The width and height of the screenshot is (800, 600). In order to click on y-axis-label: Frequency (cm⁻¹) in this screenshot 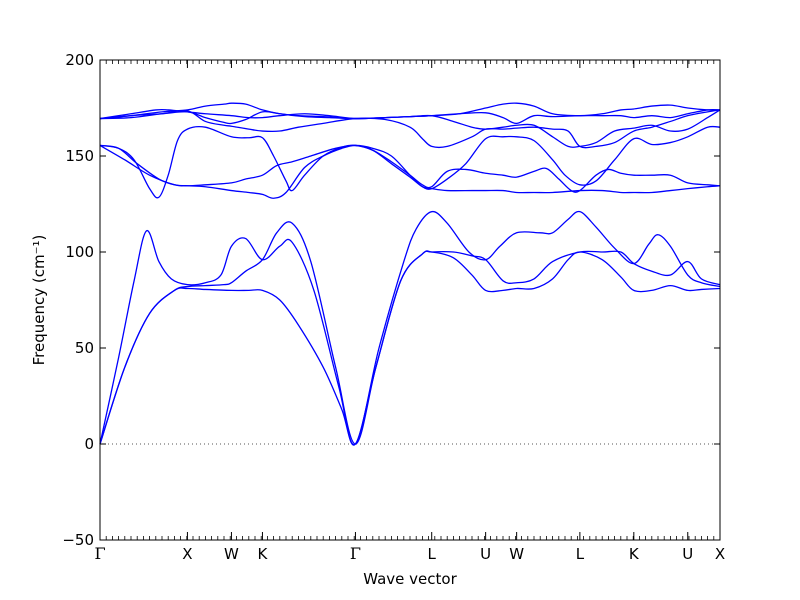, I will do `click(39, 300)`.